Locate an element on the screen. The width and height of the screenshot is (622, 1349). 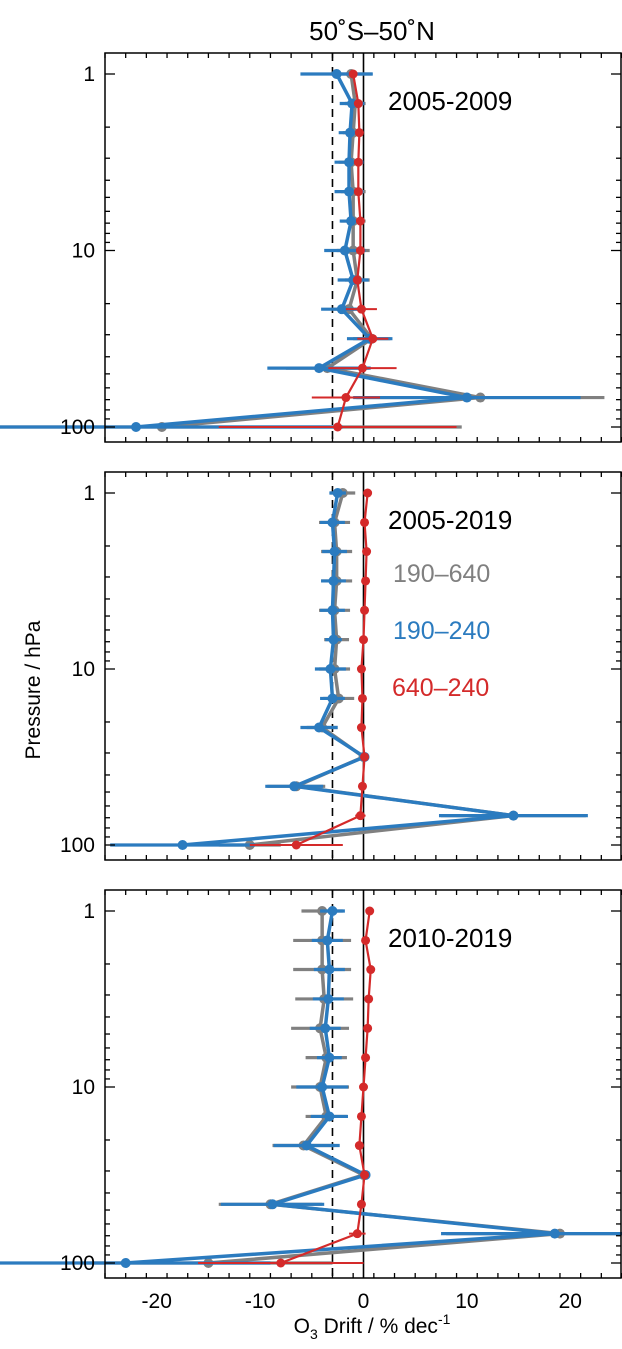
x-label-prefix: O is located at coordinates (302, 1326).